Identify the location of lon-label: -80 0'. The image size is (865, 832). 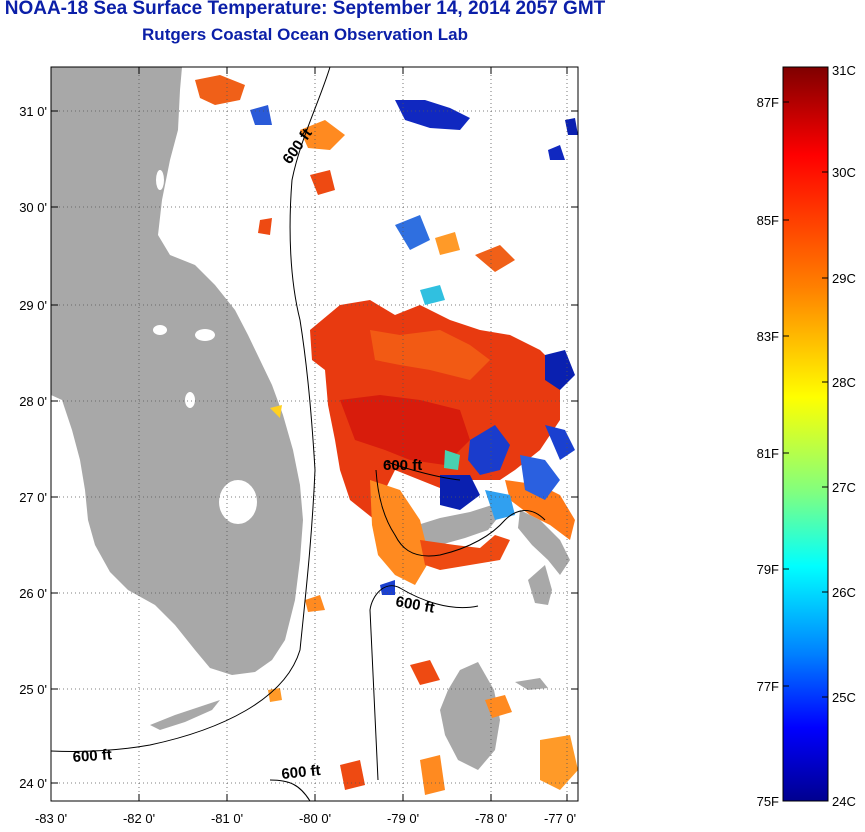
(315, 818).